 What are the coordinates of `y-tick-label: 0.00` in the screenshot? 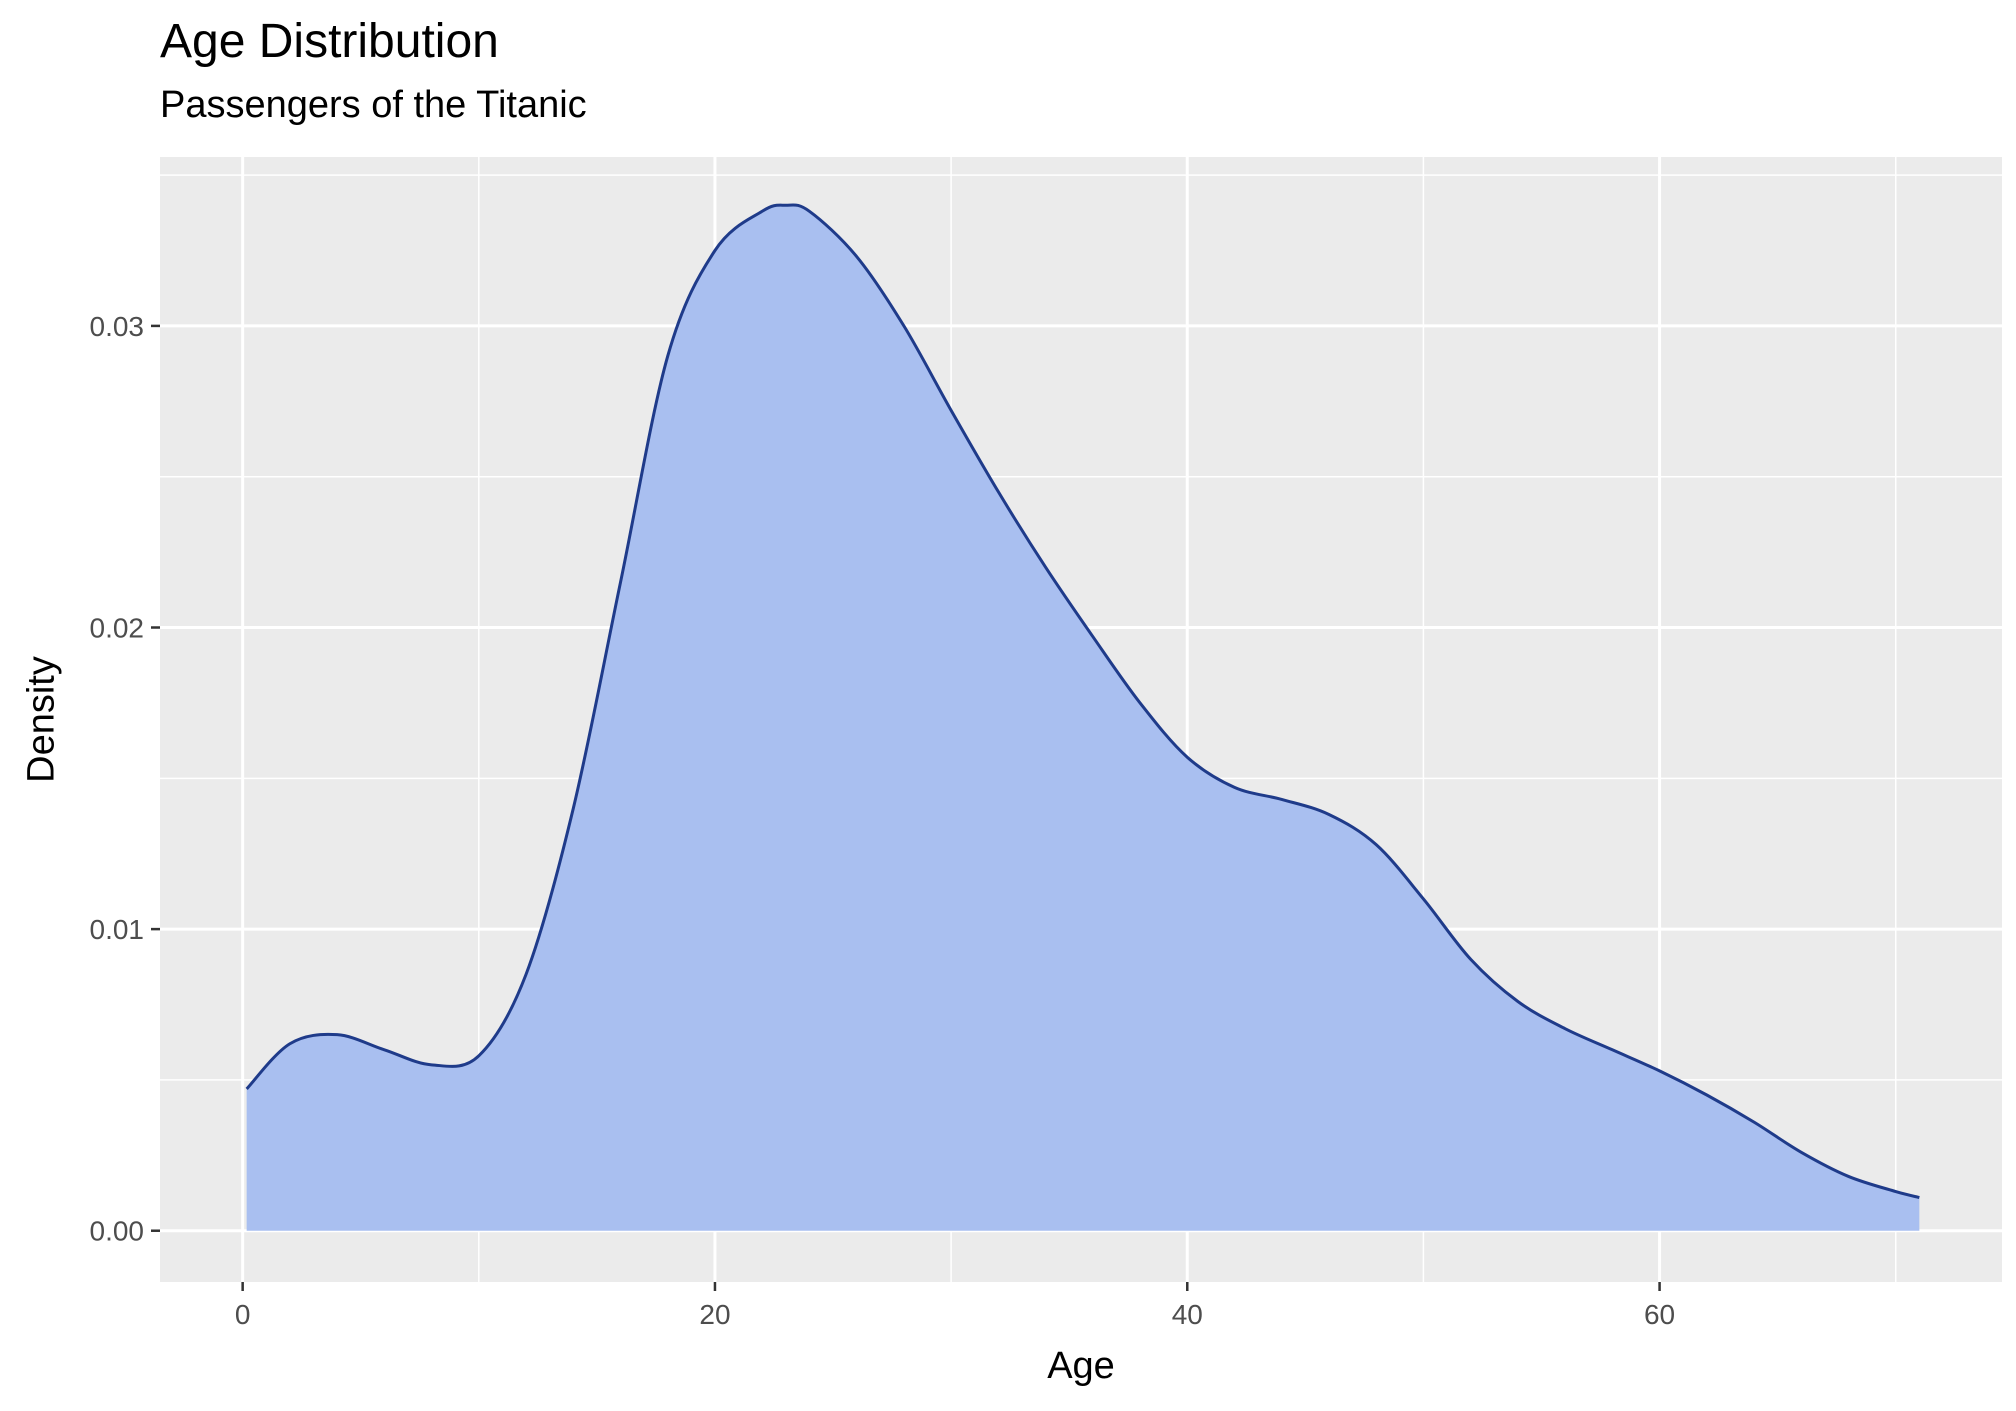 It's located at (117, 1231).